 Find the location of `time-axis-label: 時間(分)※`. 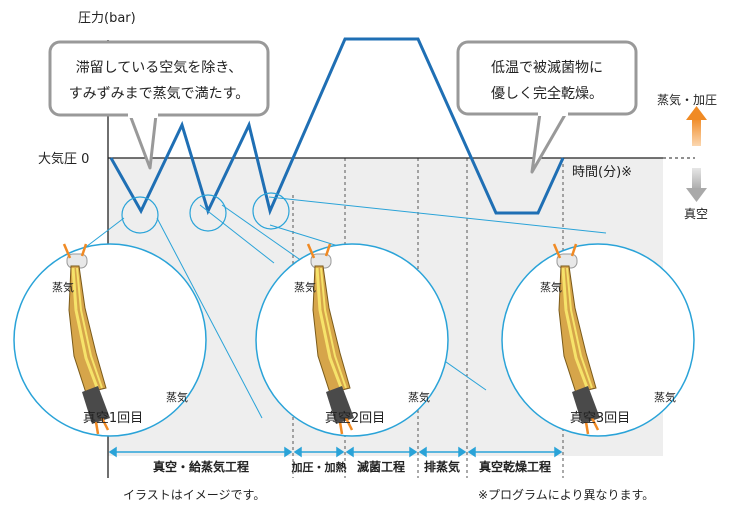

time-axis-label: 時間(分)※ is located at coordinates (602, 172).